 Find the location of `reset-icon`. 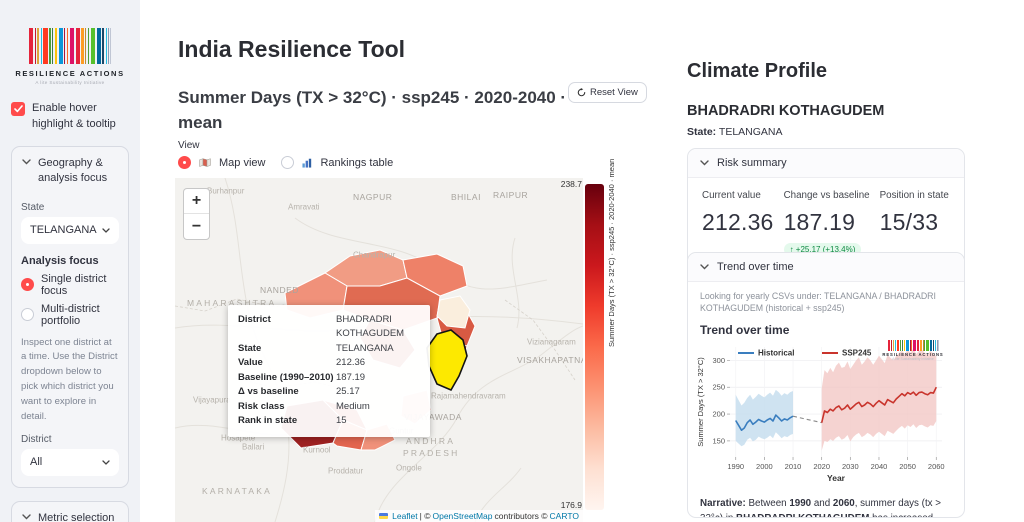

reset-icon is located at coordinates (581, 92).